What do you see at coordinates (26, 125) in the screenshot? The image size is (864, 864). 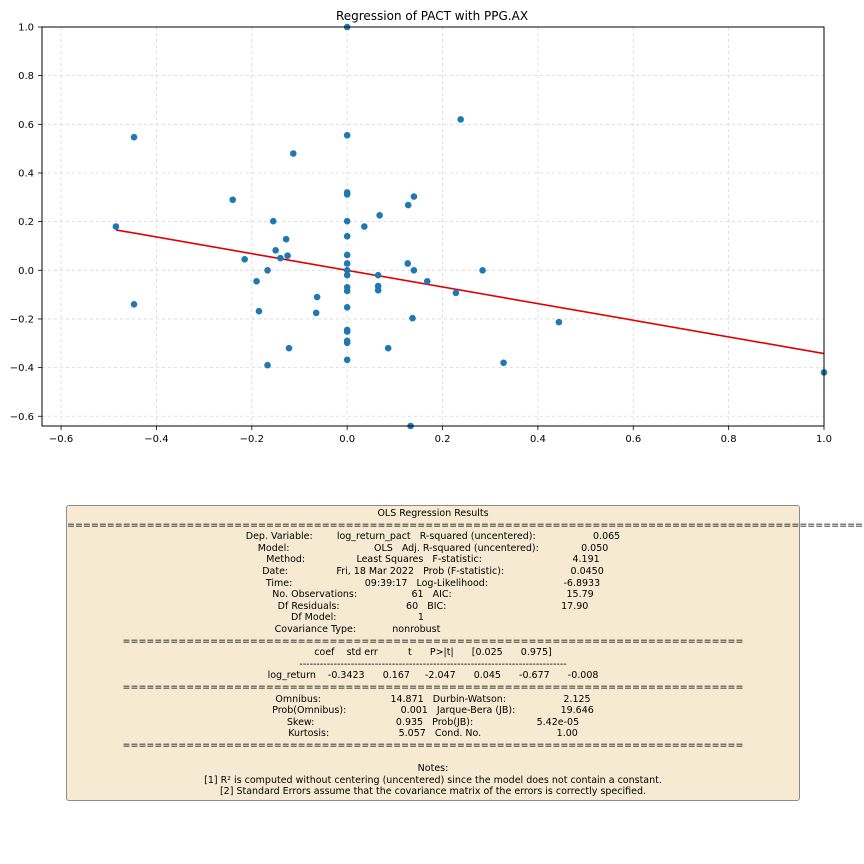 I see `y-tick-label: 0.6` at bounding box center [26, 125].